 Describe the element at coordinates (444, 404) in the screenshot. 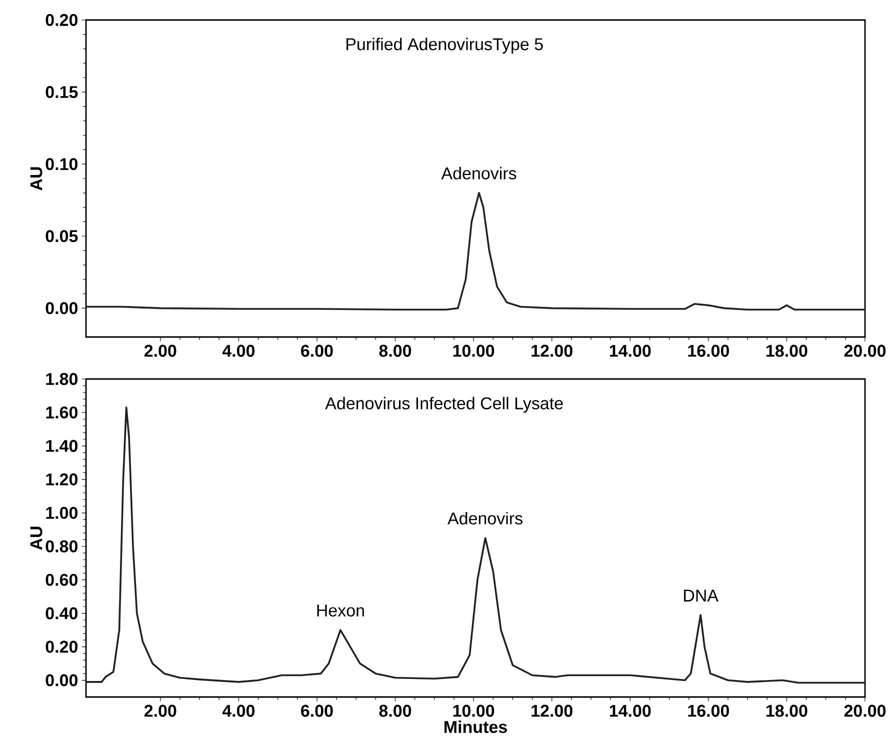

I see `text: Adenovirus Infected Cell Lysate` at that location.